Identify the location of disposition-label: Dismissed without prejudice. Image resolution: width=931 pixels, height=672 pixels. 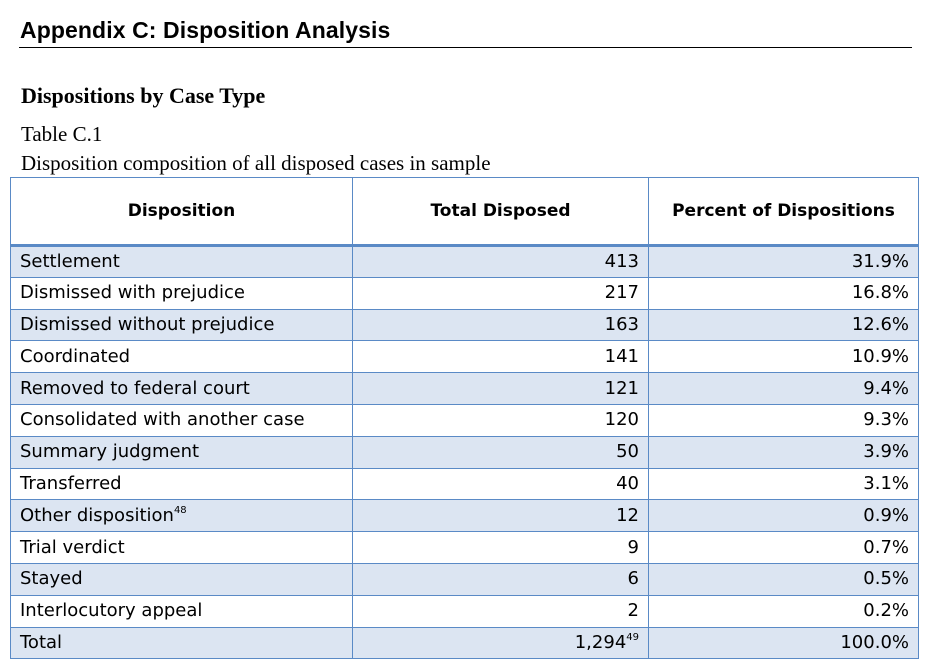
(147, 324).